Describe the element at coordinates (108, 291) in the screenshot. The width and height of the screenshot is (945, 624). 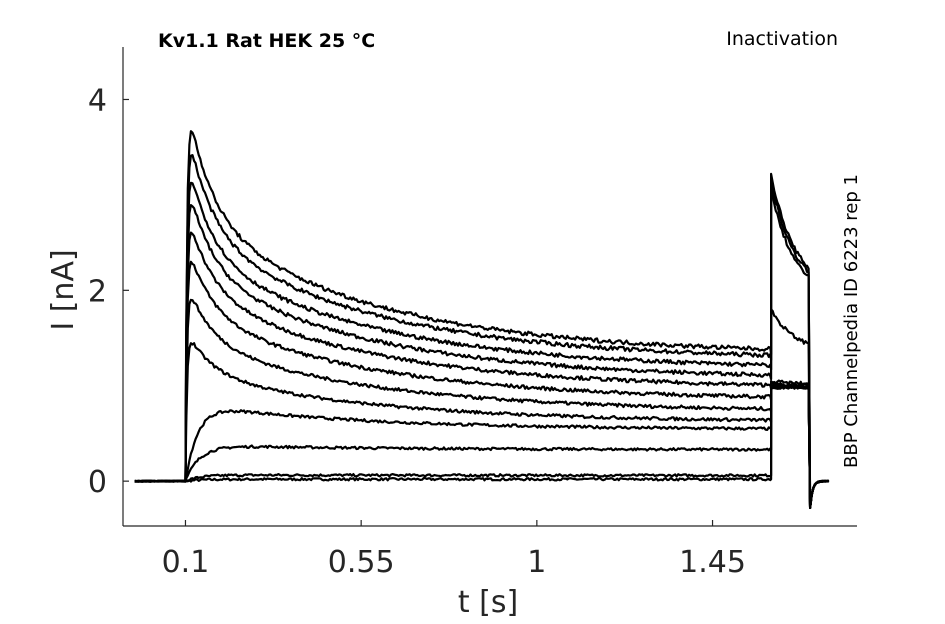
I see `y-ticks: 0 2 4` at that location.